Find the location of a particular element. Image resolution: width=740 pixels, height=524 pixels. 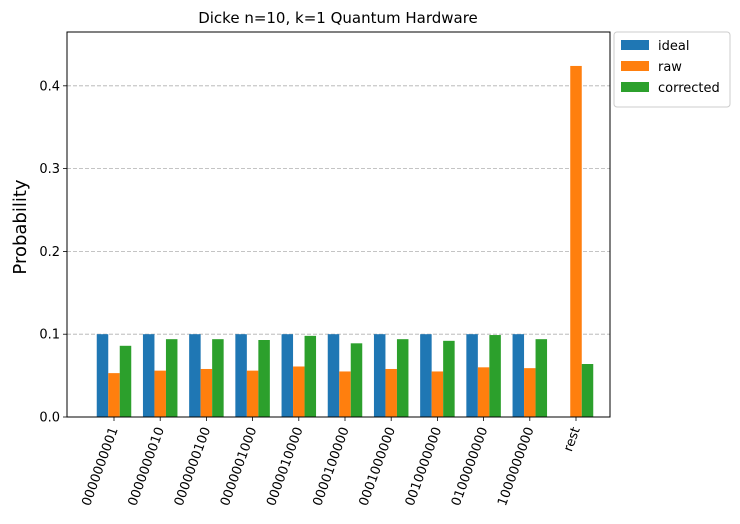

legend-swatch-raw is located at coordinates (635, 66).